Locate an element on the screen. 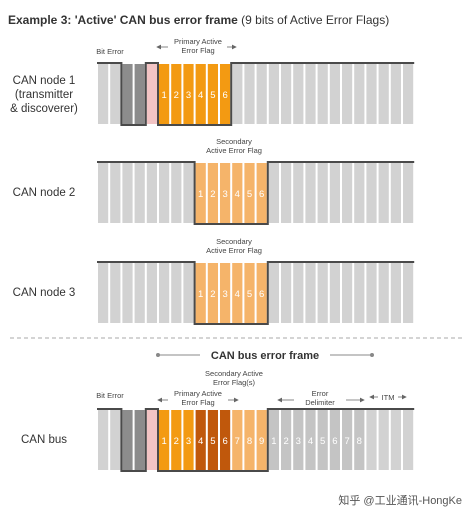 This screenshot has height=517, width=474. bus-bit-number: 4 is located at coordinates (310, 441).